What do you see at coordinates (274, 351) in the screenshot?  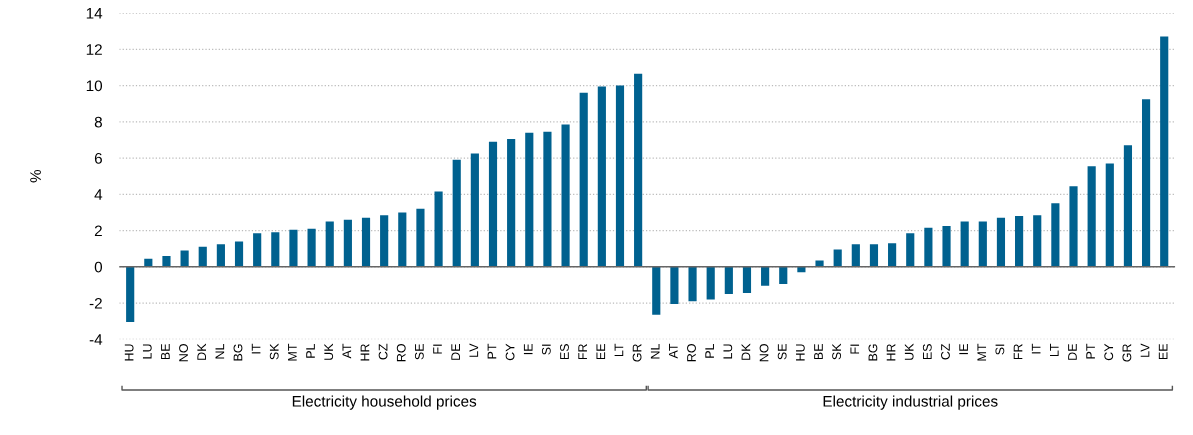 I see `x-tick-label: SK` at bounding box center [274, 351].